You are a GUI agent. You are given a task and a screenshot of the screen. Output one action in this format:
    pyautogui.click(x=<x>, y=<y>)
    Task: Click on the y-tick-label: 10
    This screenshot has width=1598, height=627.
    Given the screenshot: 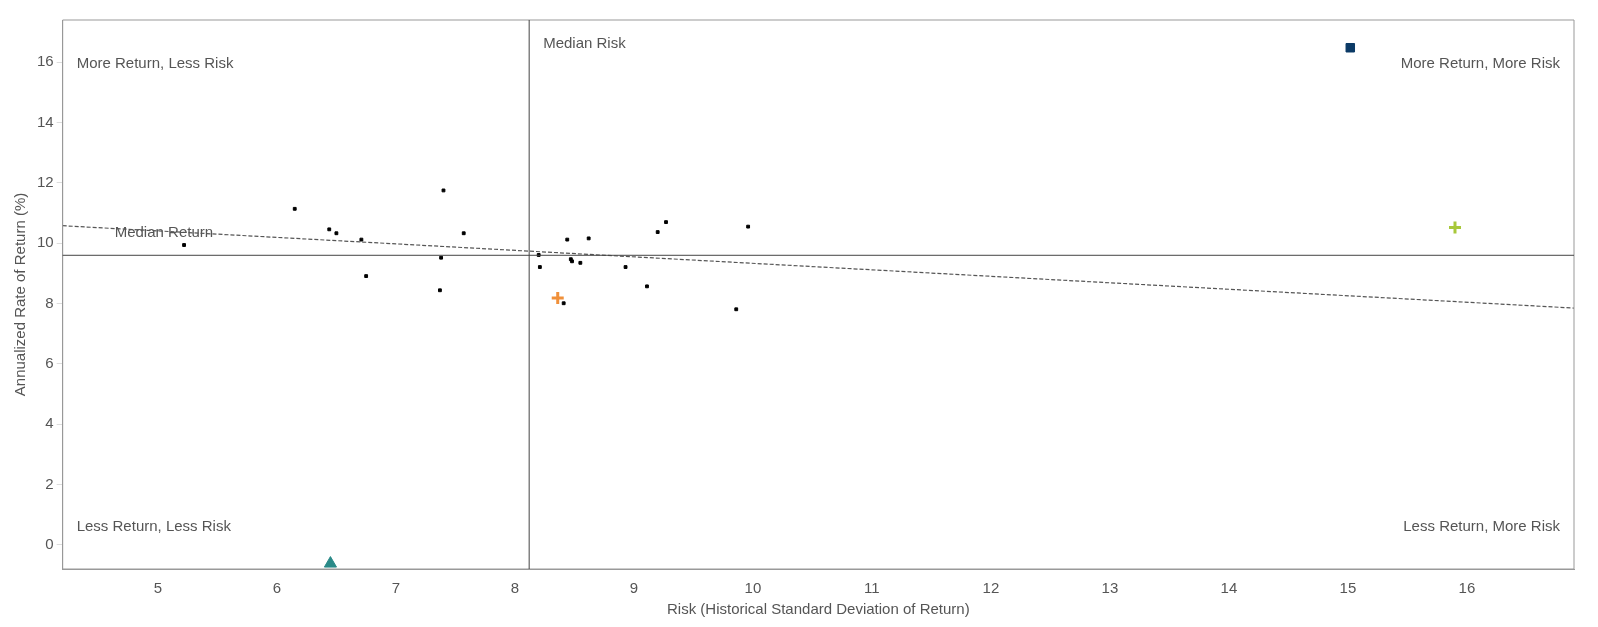 What is the action you would take?
    pyautogui.click(x=45, y=242)
    